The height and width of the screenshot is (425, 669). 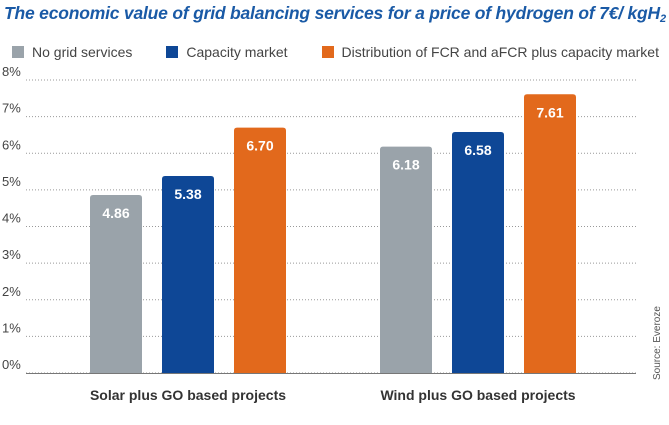 I want to click on legend-item-no-grid-services: No grid services, so click(x=72, y=52).